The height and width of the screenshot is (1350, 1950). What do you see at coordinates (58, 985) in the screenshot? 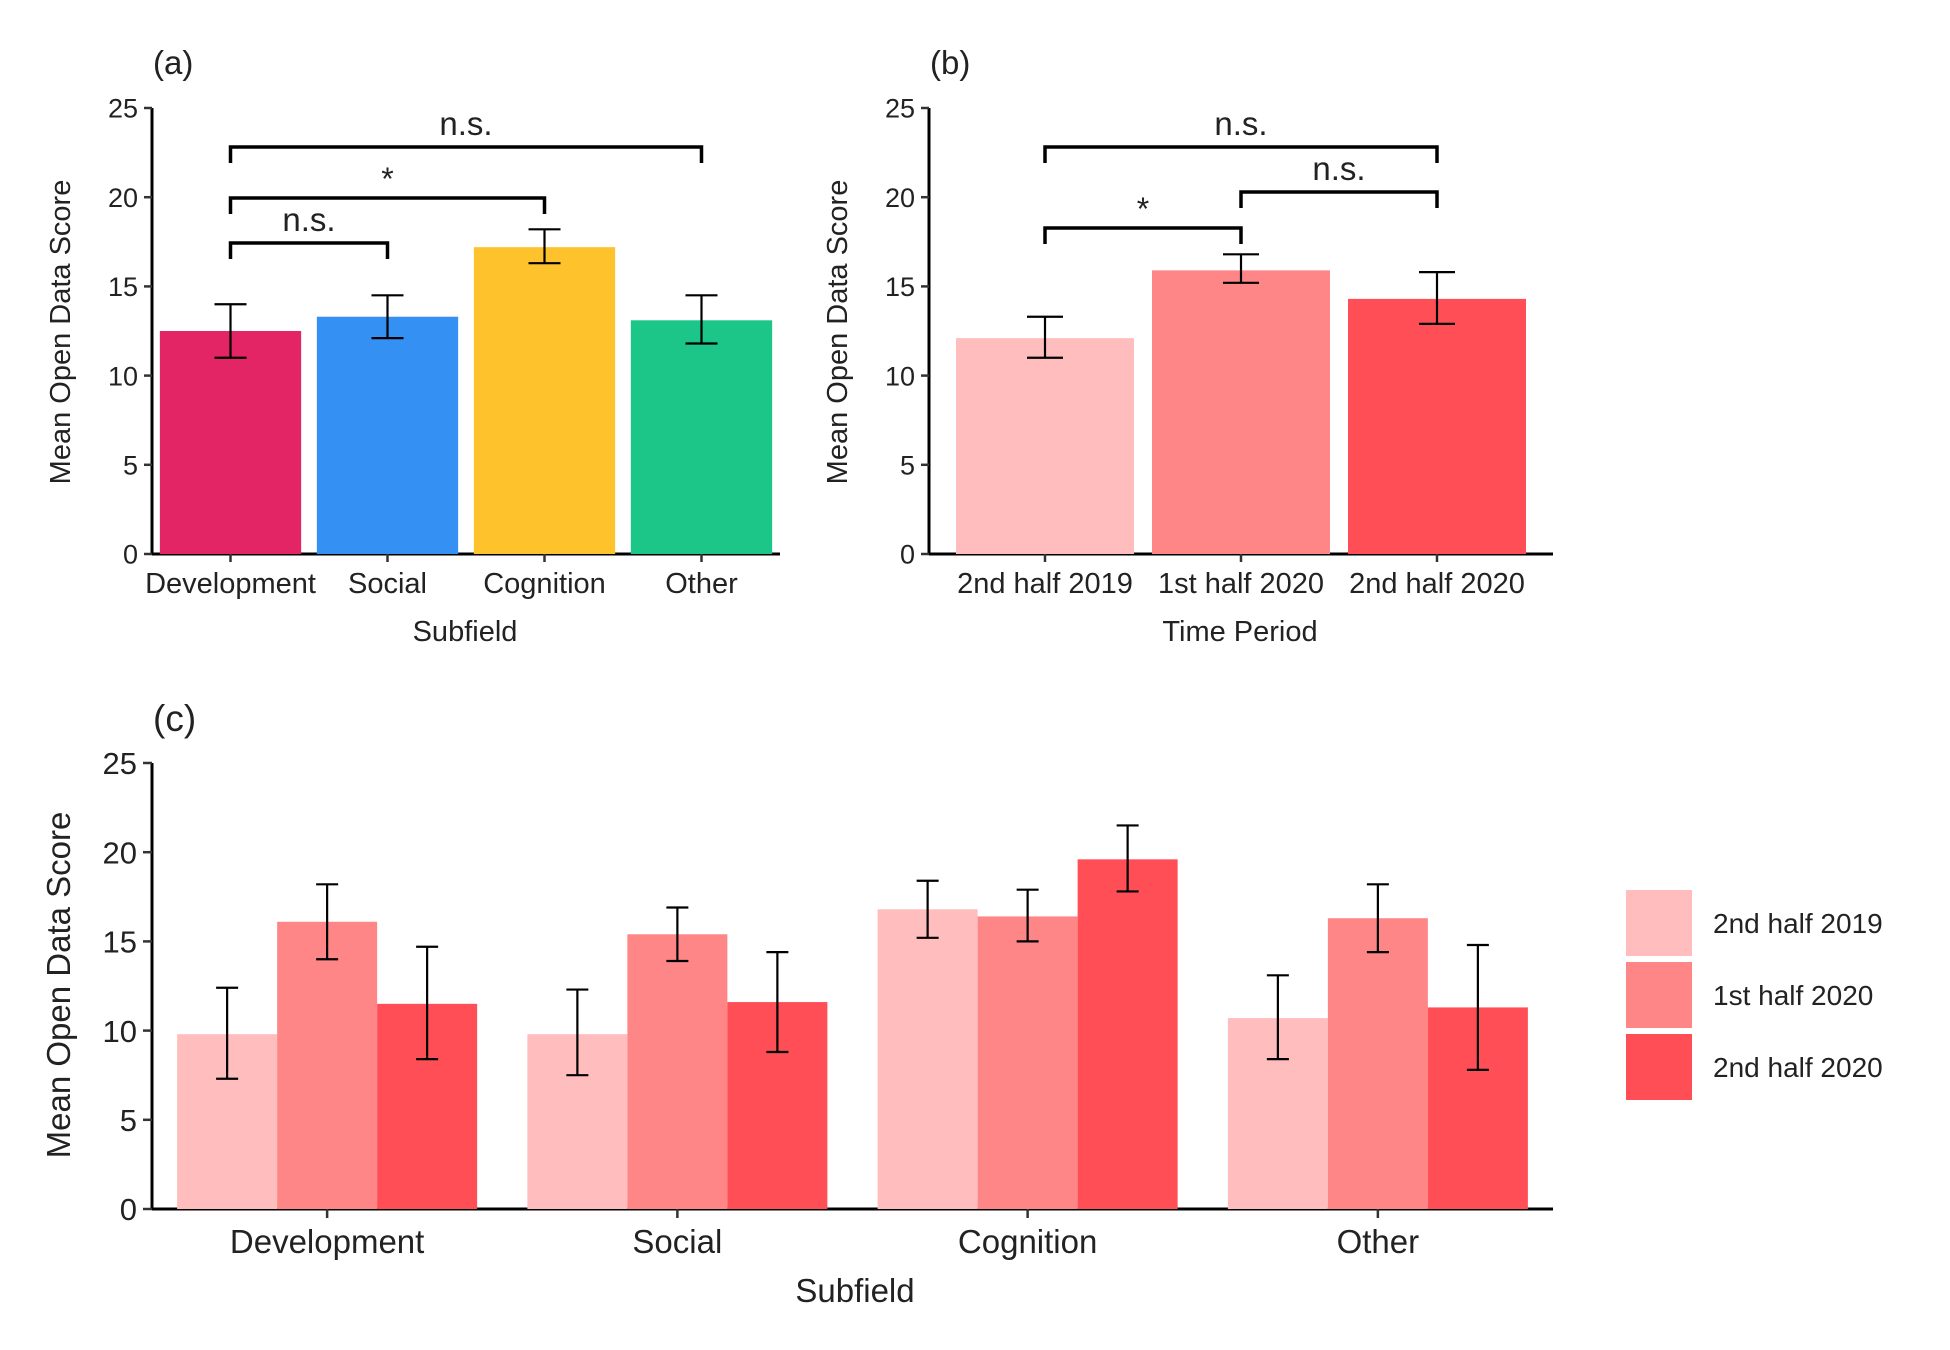
I see `panel-c-y-axis-label: Mean Open Data Score` at bounding box center [58, 985].